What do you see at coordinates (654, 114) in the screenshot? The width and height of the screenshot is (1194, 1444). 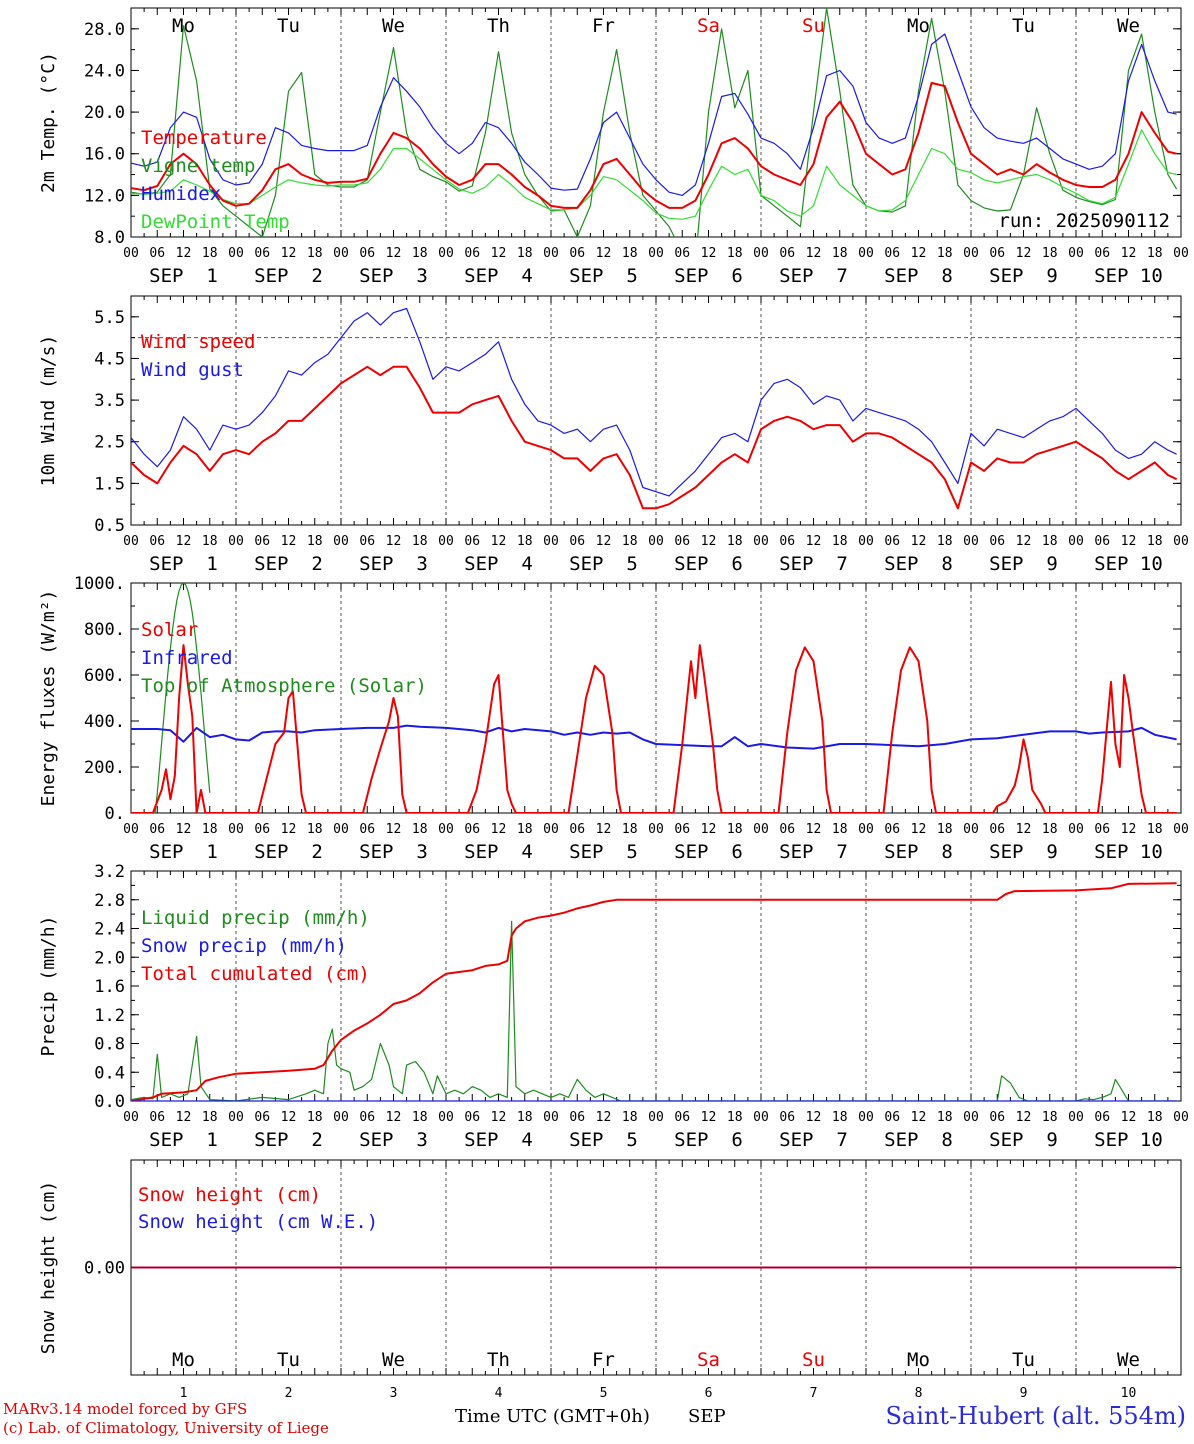 I see `series-line-humidex` at bounding box center [654, 114].